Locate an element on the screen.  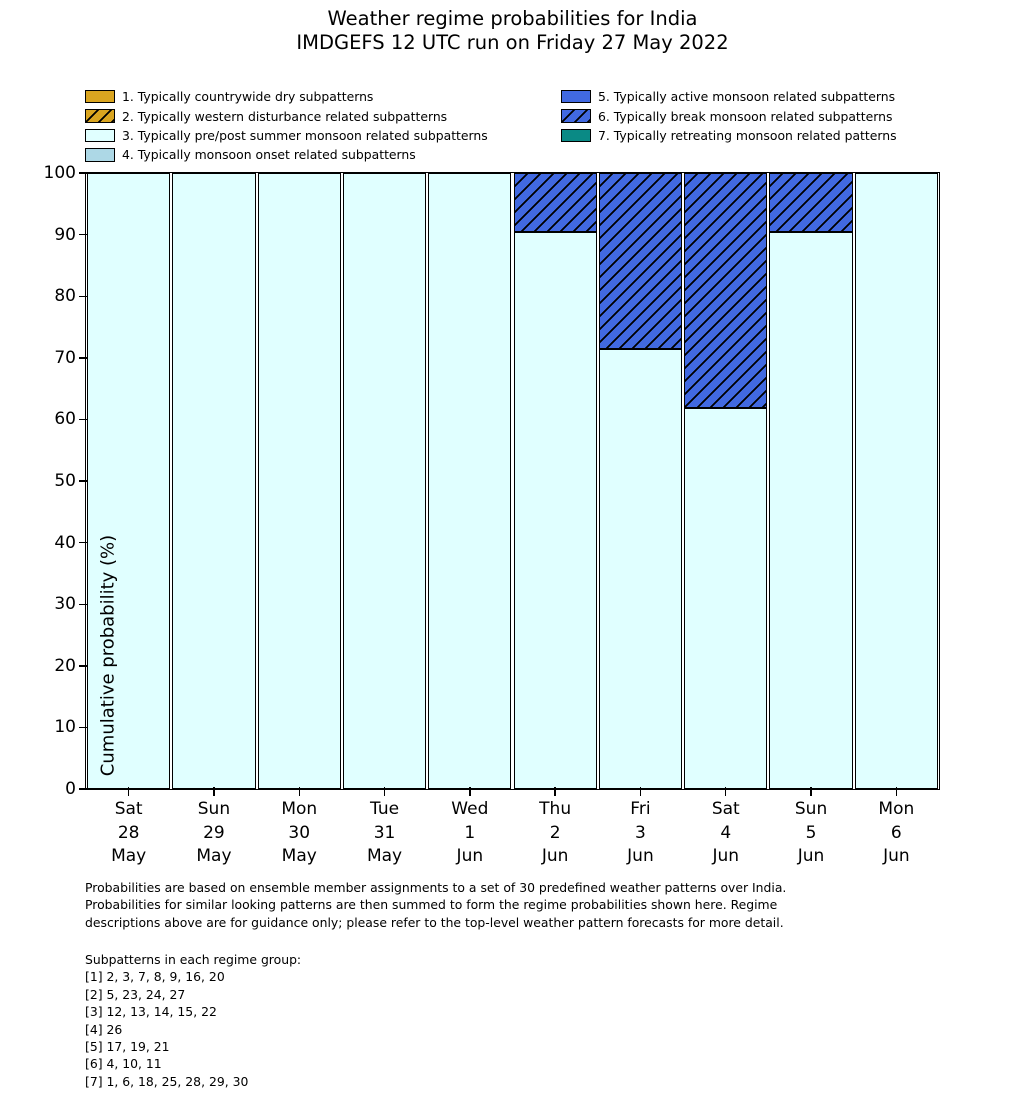
x-tick-label-date: 31 is located at coordinates (384, 832).